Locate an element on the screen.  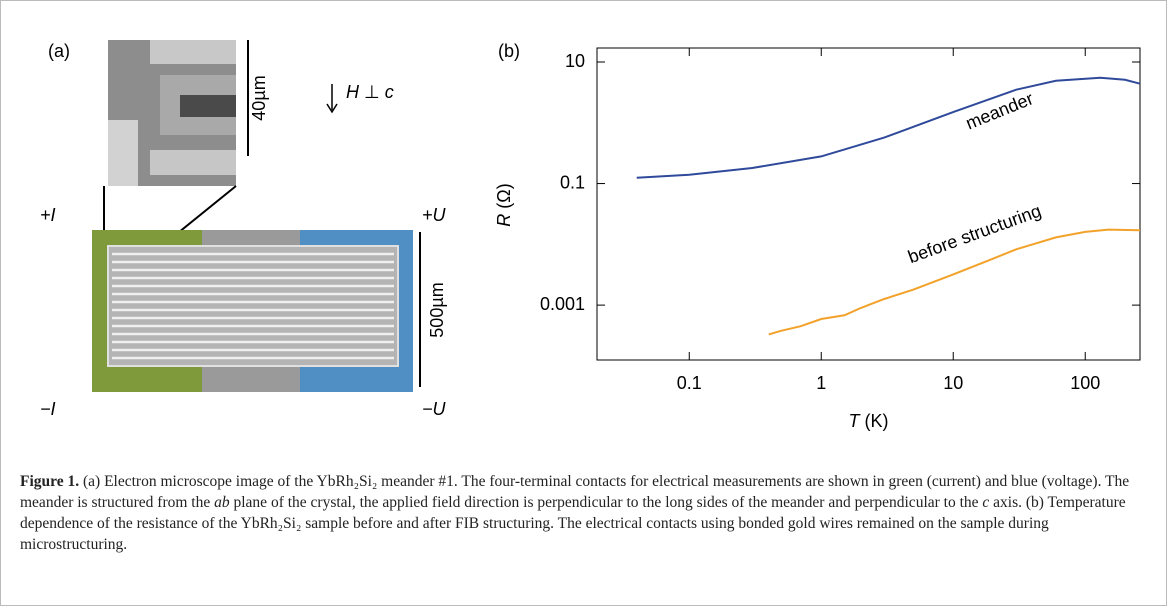
terminal-label: +U is located at coordinates (434, 215).